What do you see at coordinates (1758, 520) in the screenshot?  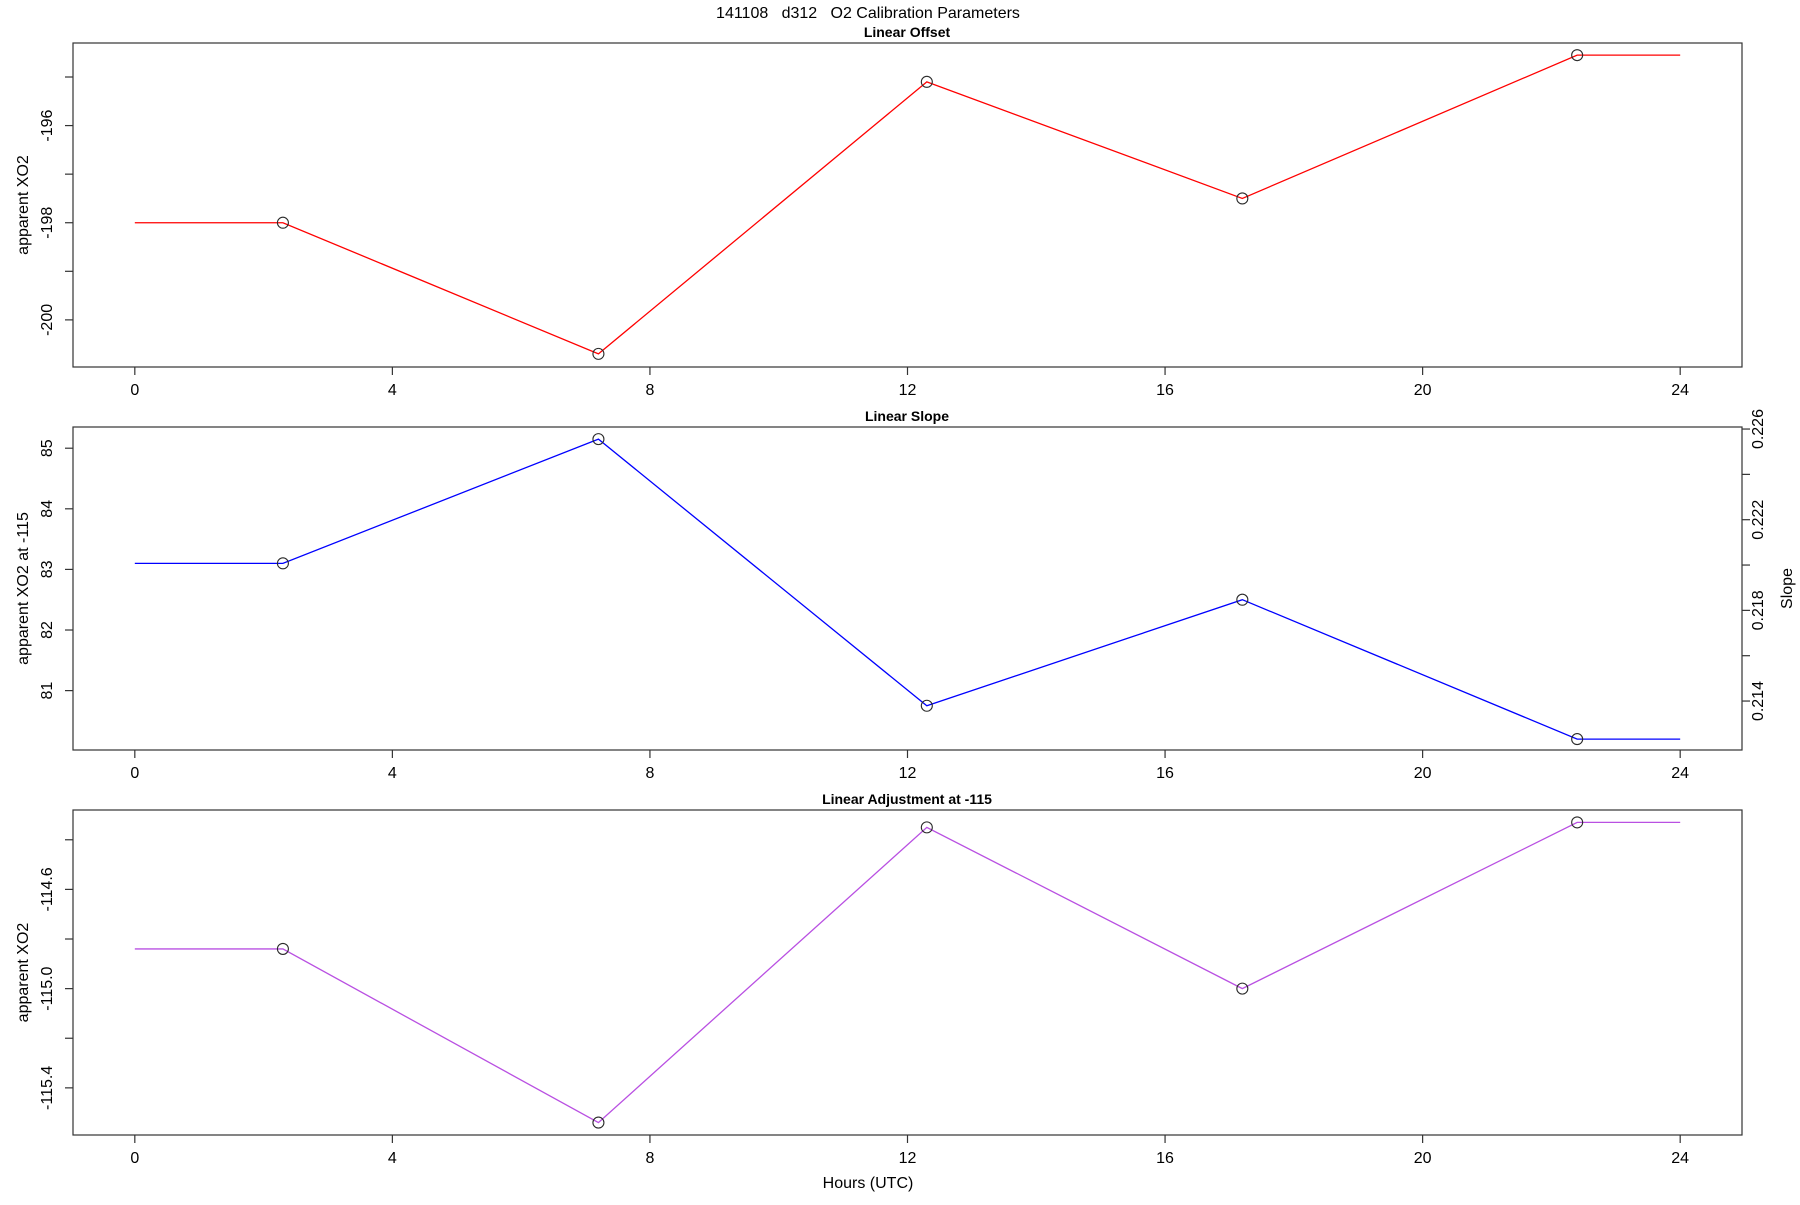 I see `right-y-tick-label: 0.222` at bounding box center [1758, 520].